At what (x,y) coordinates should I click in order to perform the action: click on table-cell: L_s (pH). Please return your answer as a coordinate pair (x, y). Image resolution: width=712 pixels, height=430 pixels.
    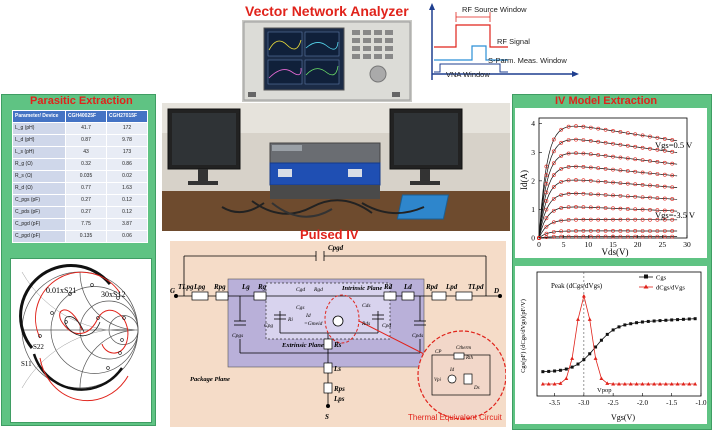
    Looking at the image, I should click on (39, 152).